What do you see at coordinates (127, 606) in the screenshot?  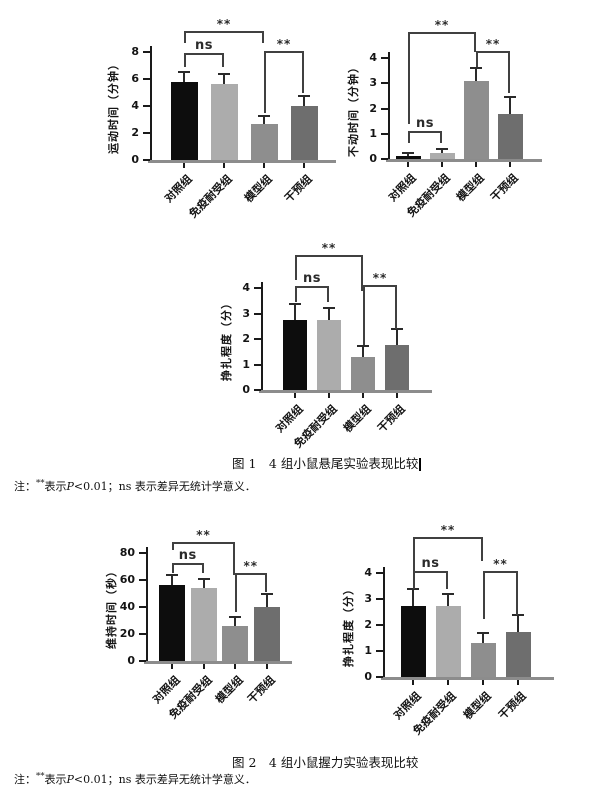 I see `y-tick-label: 40` at bounding box center [127, 606].